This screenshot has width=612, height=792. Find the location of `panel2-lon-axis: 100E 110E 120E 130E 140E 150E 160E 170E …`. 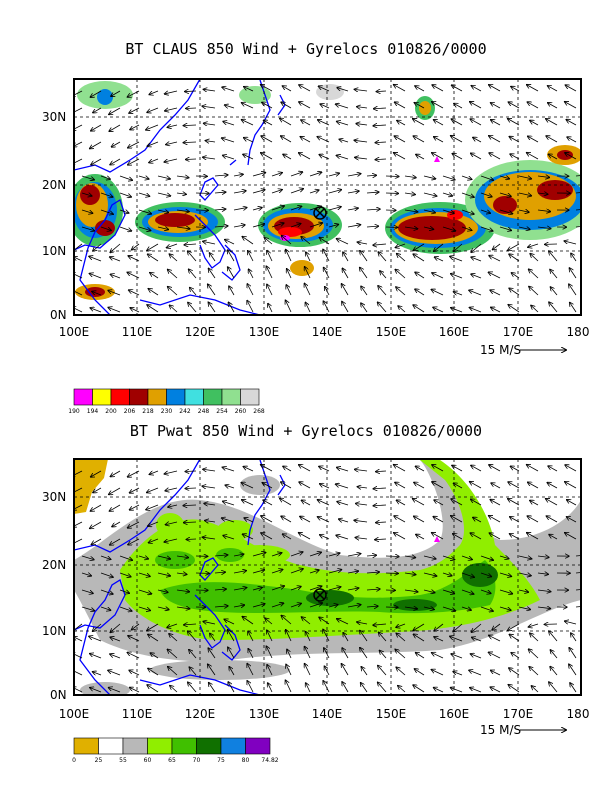

panel2-lon-axis: 100E 110E 120E 130E 140E 150E 160E 170E … is located at coordinates (324, 714).